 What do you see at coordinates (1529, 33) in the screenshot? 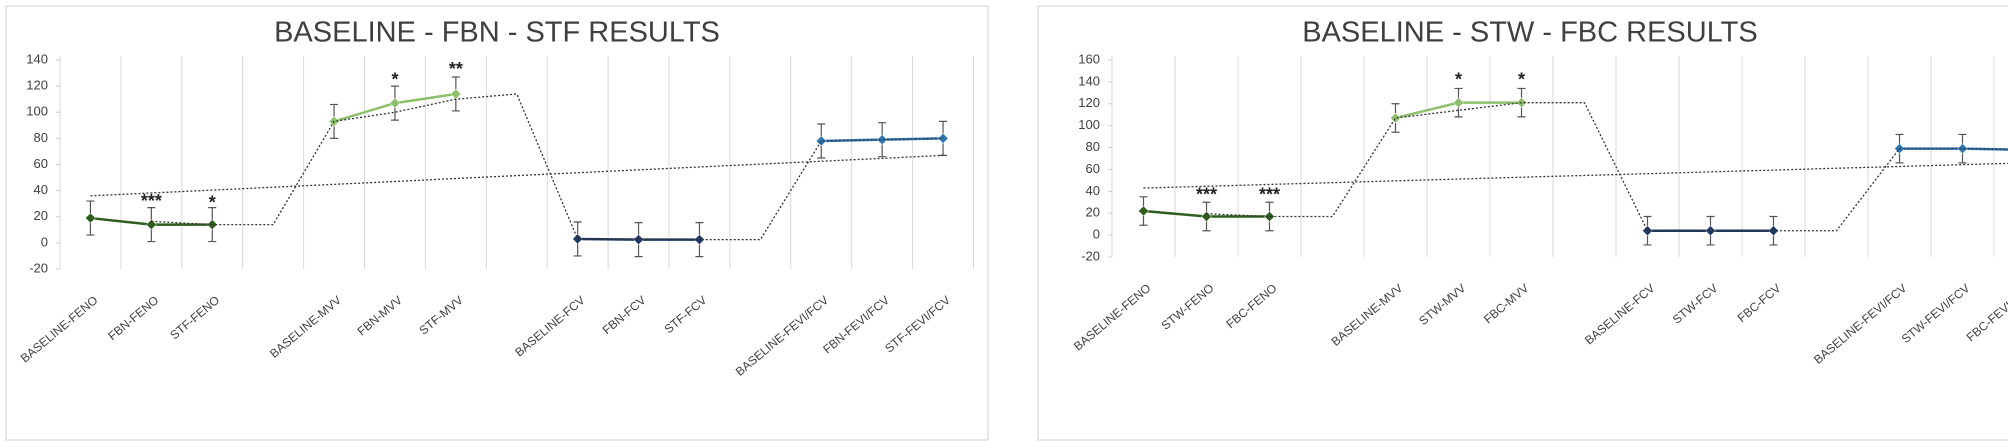
I see `chart-title: BASELINE - STW - FBC RESULTS` at bounding box center [1529, 33].